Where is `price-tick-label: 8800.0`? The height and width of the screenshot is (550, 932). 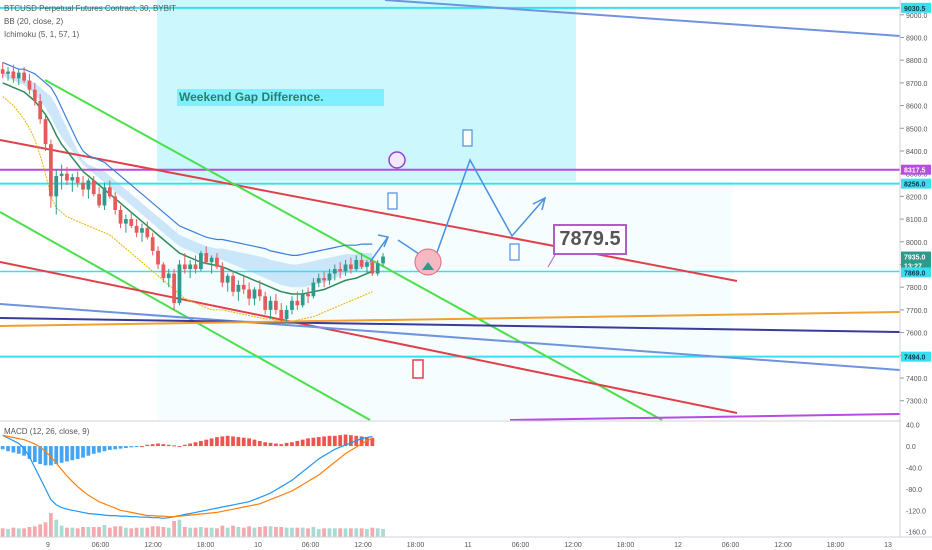 price-tick-label: 8800.0 is located at coordinates (917, 61).